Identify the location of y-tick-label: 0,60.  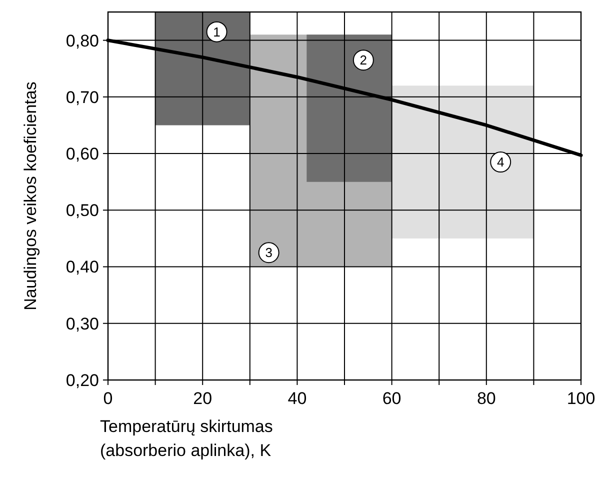
(82, 154).